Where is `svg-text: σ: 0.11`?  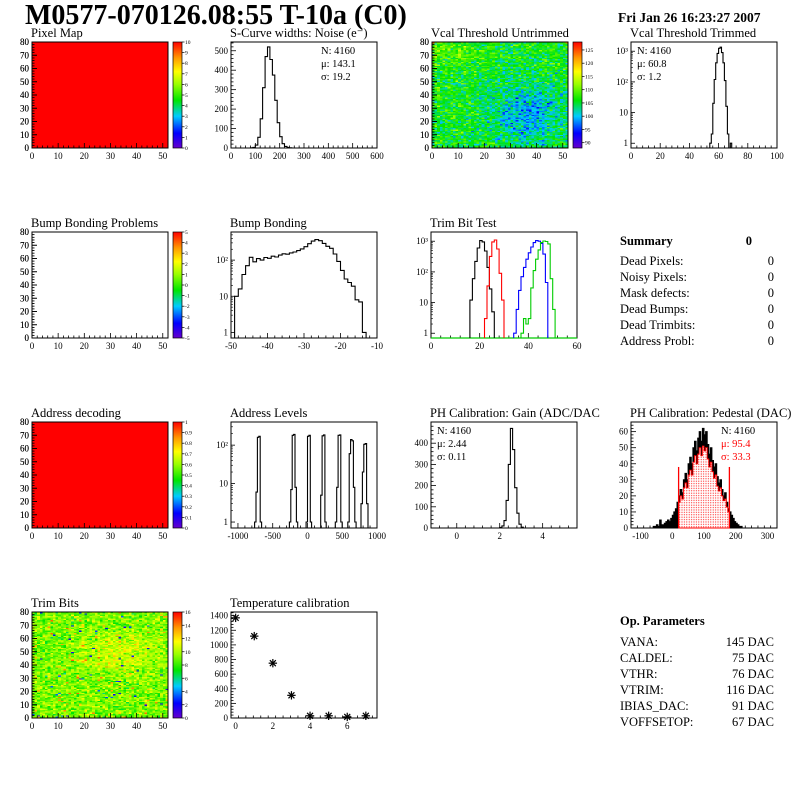
svg-text: σ: 0.11 is located at coordinates (451, 457).